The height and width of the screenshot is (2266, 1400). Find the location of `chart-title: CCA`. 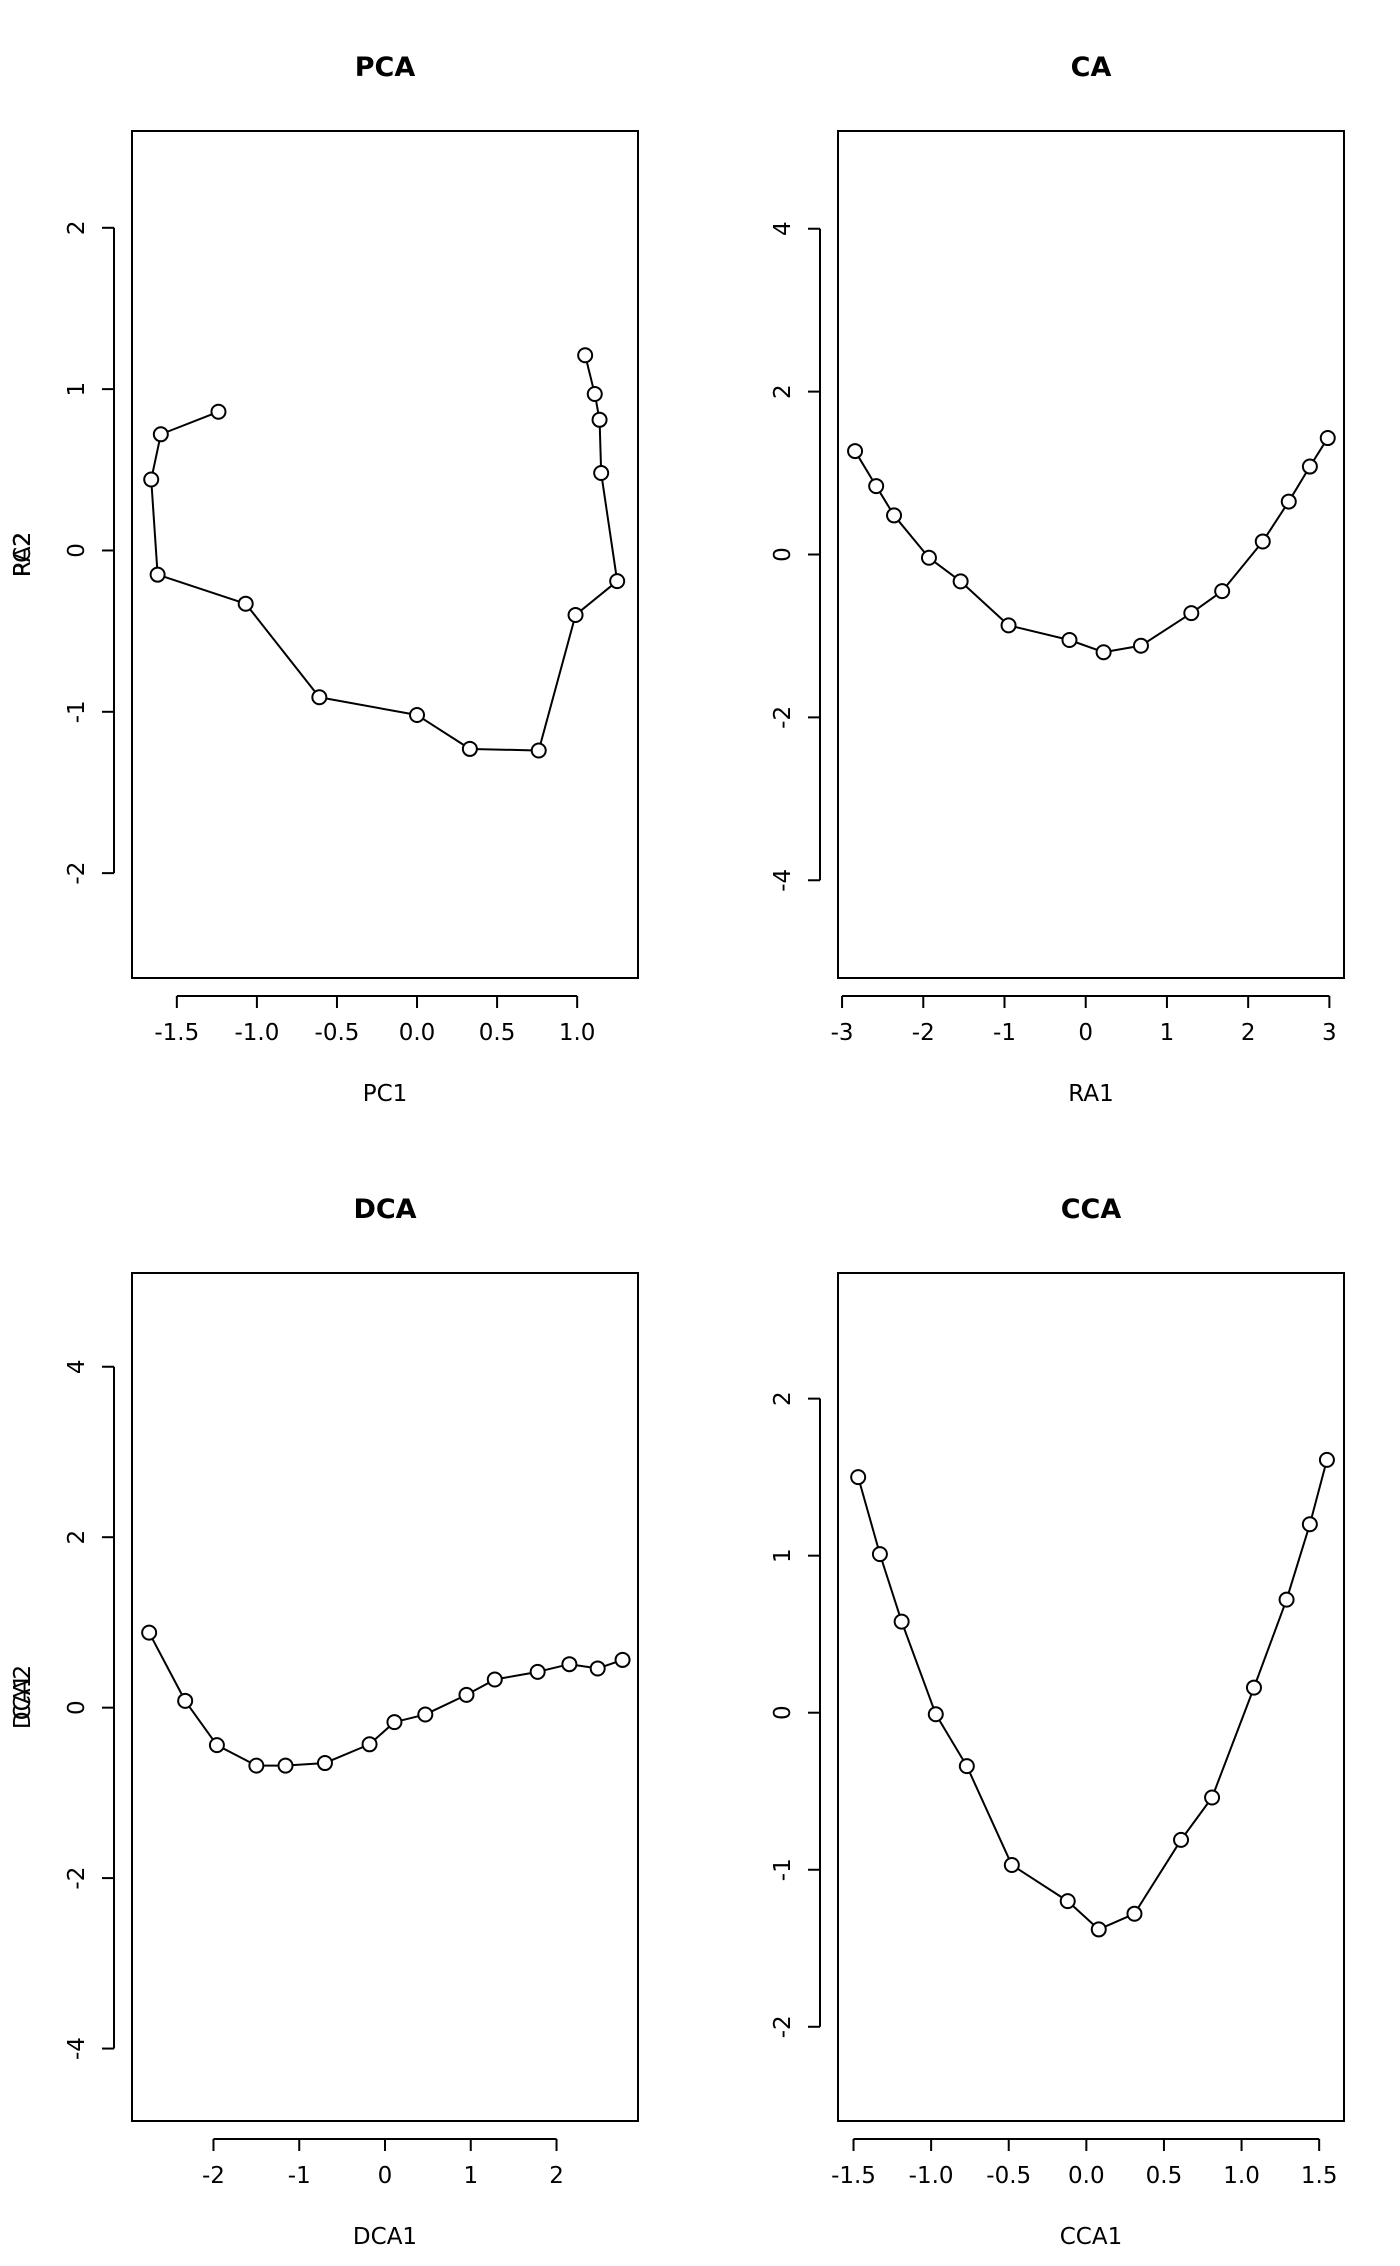

chart-title: CCA is located at coordinates (1091, 1209).